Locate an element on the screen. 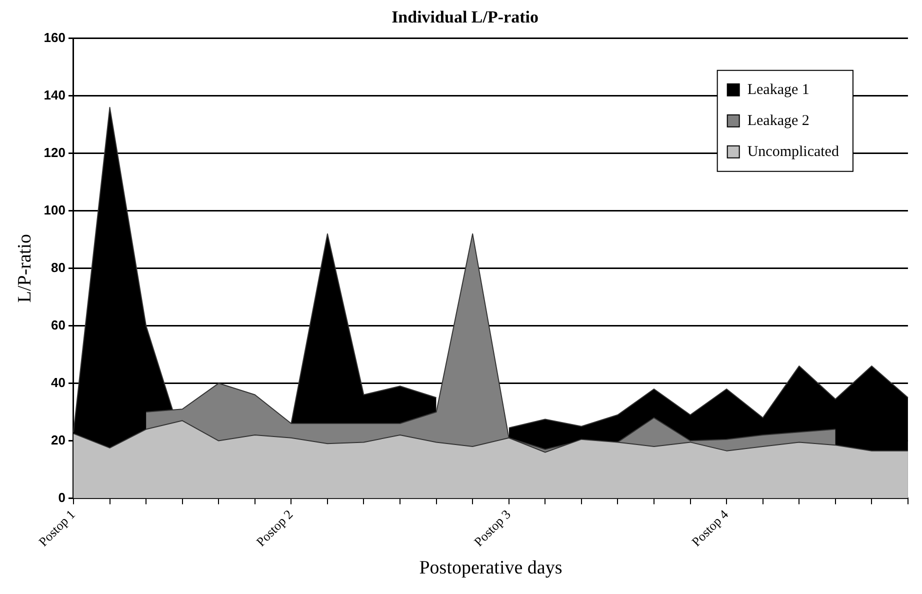 The width and height of the screenshot is (922, 594). y-tick-label: 100 is located at coordinates (55, 210).